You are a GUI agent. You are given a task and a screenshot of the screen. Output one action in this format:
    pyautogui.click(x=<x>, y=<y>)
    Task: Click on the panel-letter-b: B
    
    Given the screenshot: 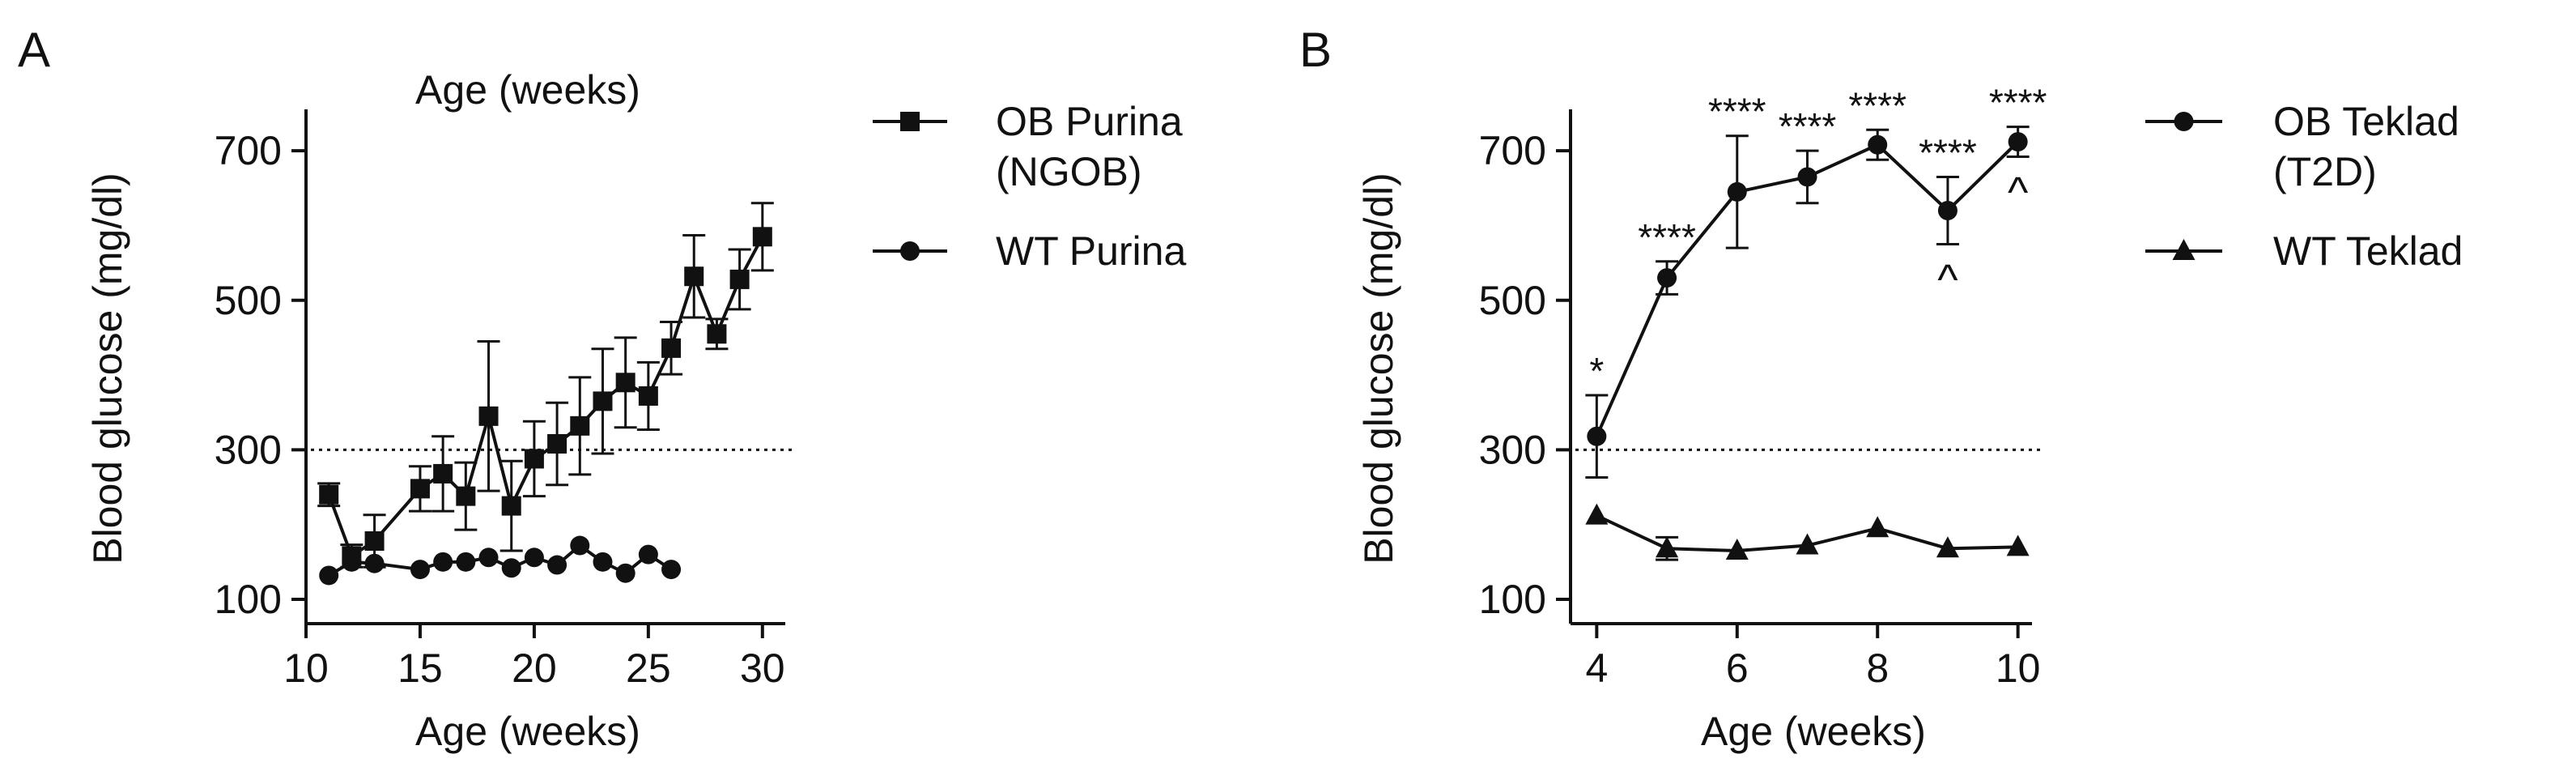 What is the action you would take?
    pyautogui.click(x=1315, y=50)
    